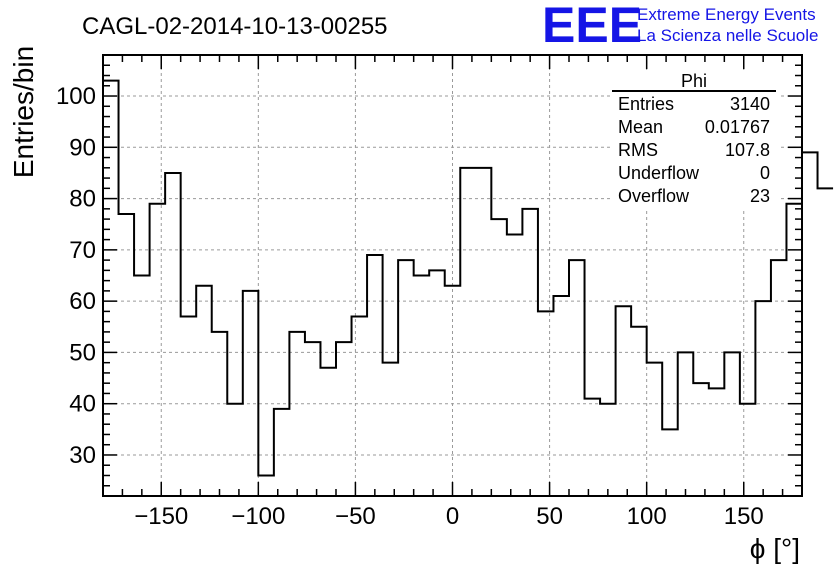  What do you see at coordinates (161, 516) in the screenshot?
I see `x-tick-label: −150` at bounding box center [161, 516].